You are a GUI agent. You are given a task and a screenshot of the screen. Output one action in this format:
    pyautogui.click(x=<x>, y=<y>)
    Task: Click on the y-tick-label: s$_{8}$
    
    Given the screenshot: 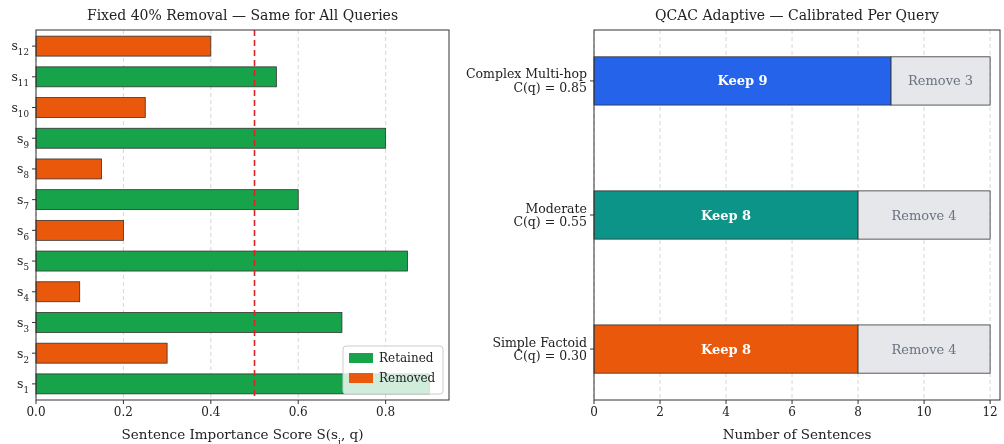 What is the action you would take?
    pyautogui.click(x=23, y=171)
    